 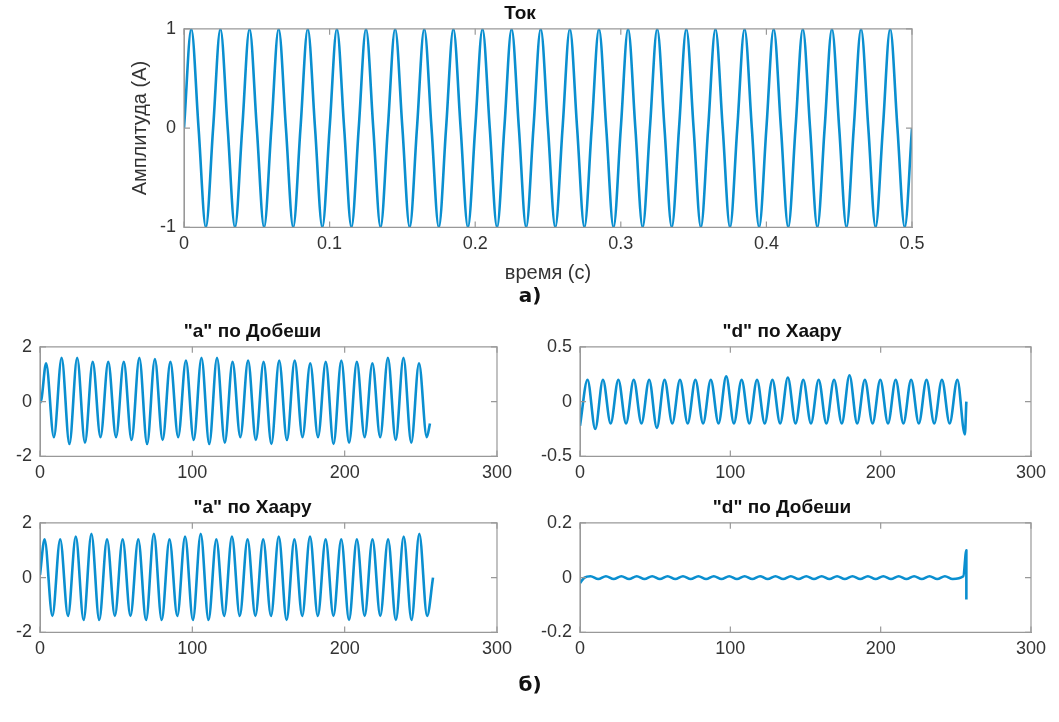 I want to click on chart-title: "a" по Хаару, so click(x=252, y=506).